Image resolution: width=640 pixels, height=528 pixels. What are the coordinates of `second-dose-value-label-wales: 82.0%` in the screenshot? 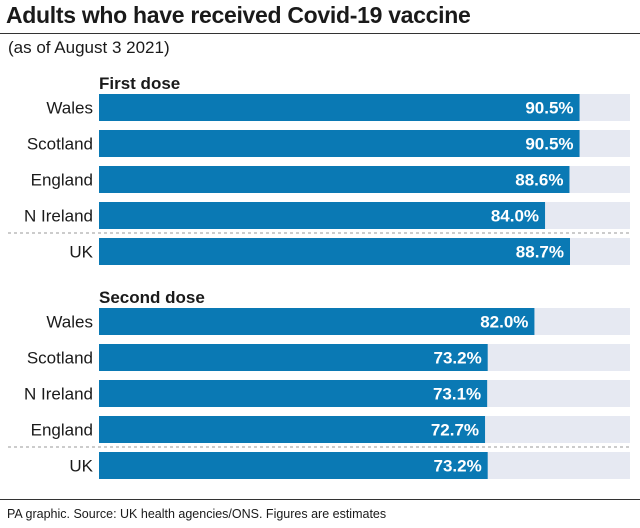 It's located at (504, 322).